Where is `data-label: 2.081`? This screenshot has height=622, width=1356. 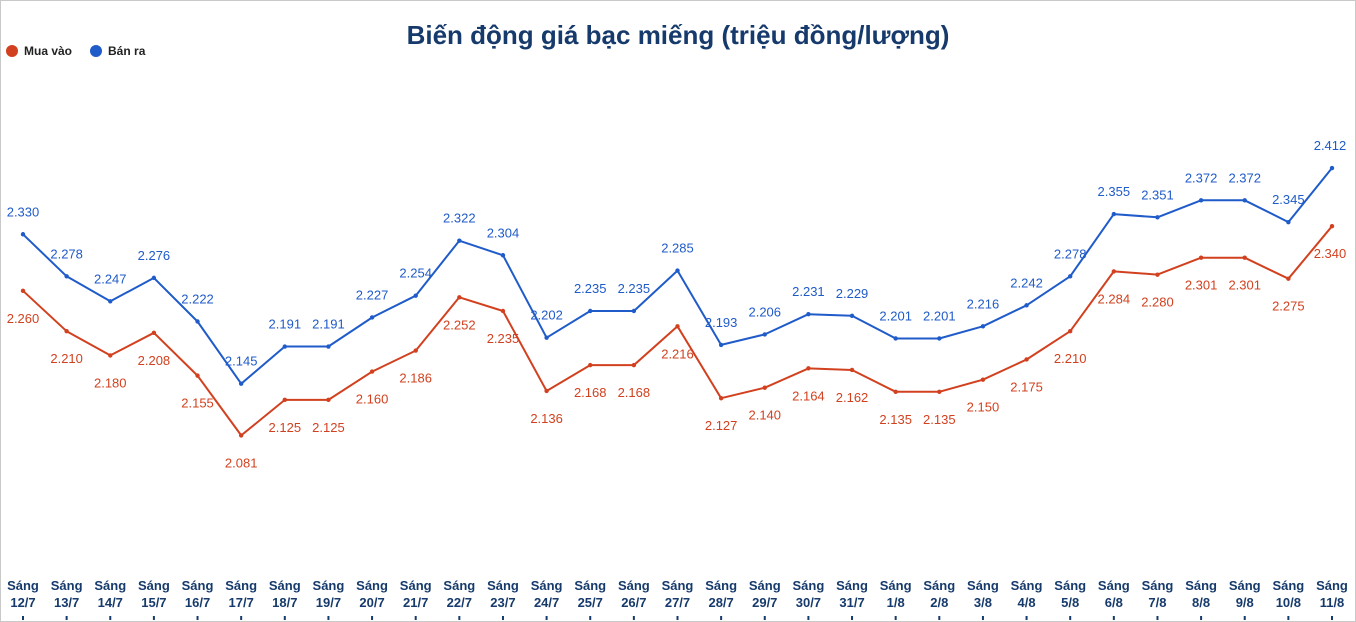 data-label: 2.081 is located at coordinates (241, 462).